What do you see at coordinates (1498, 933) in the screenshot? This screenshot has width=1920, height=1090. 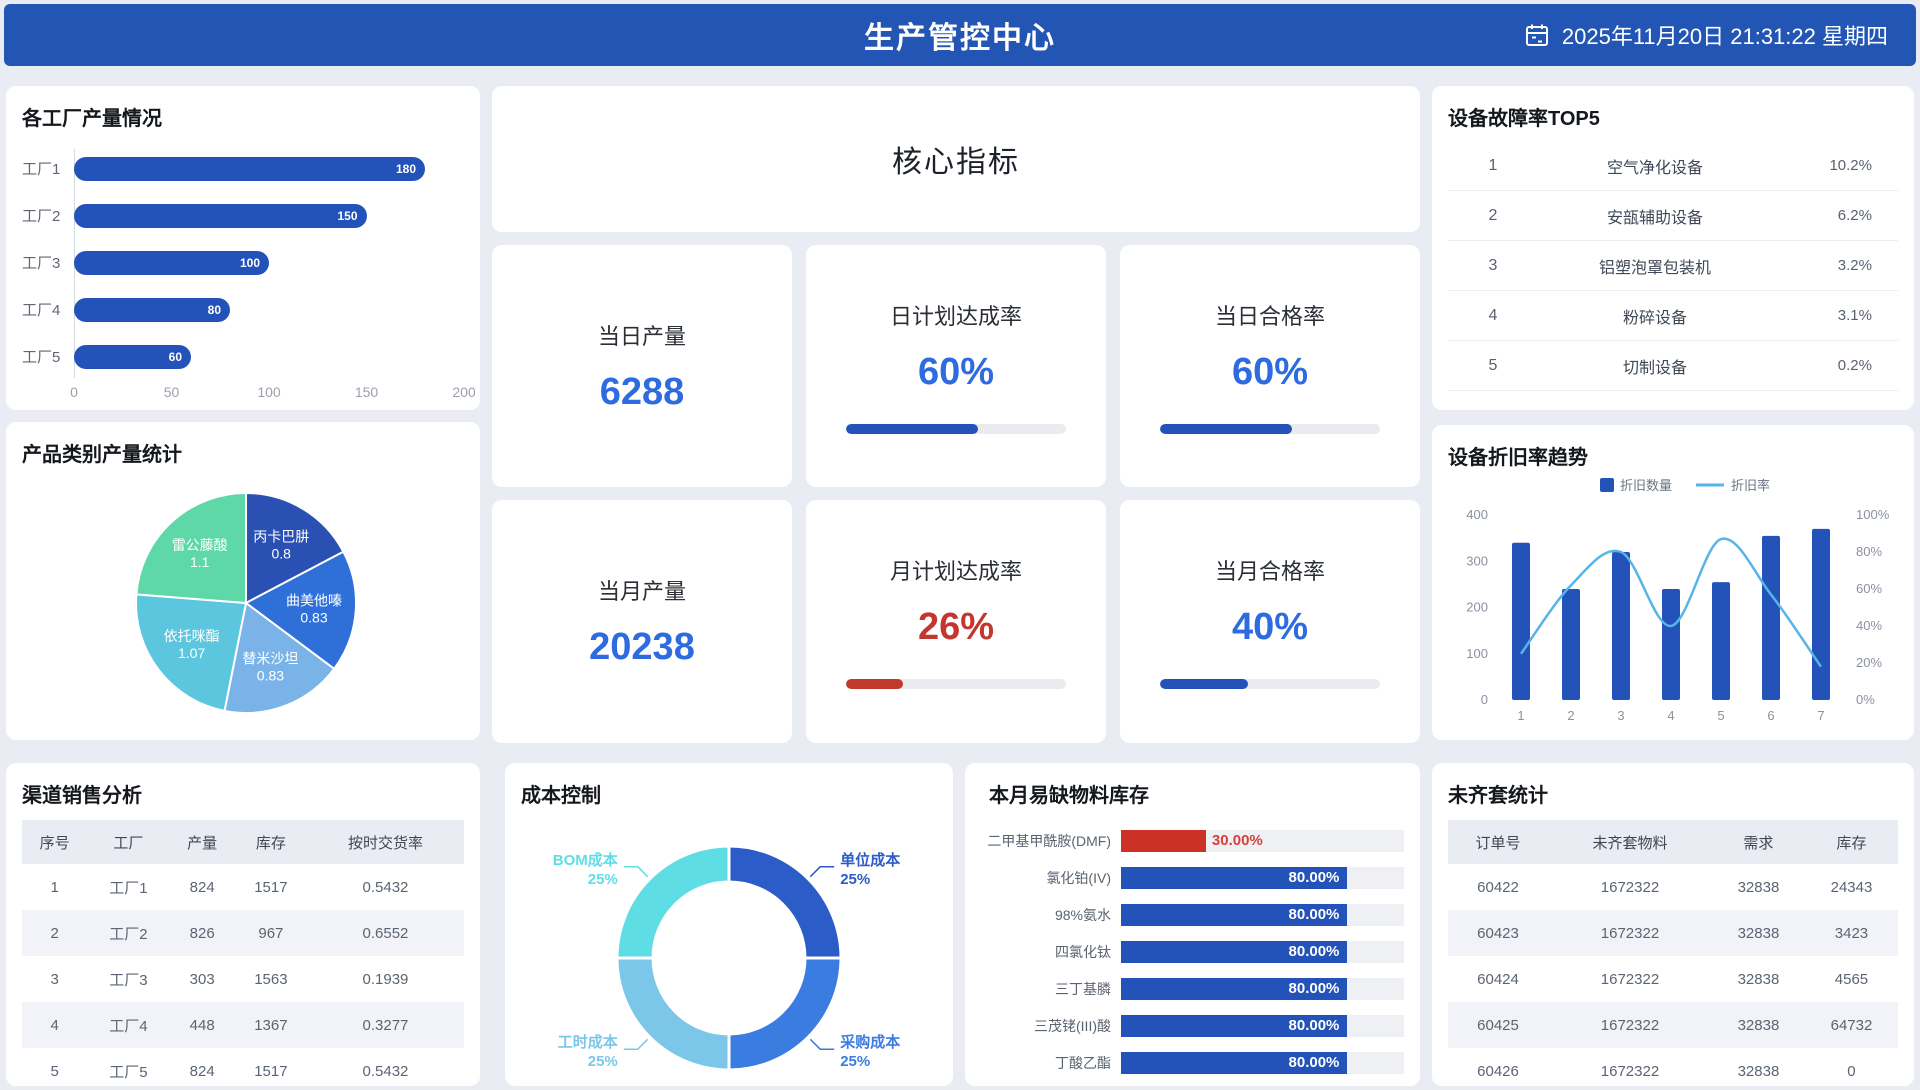 I see `table-cell: 60423` at bounding box center [1498, 933].